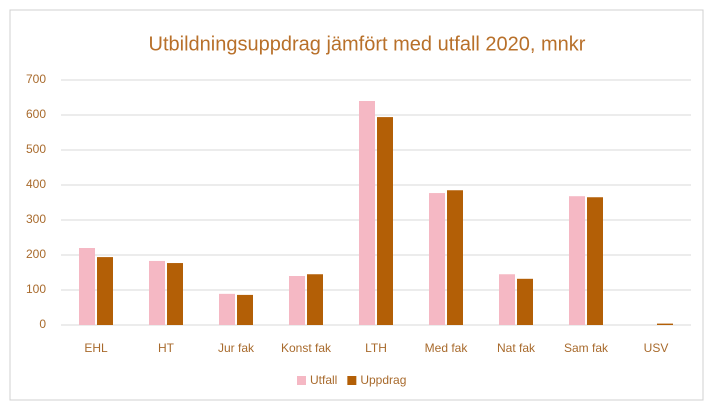 The image size is (704, 401). I want to click on y-tick-label: 300, so click(36, 219).